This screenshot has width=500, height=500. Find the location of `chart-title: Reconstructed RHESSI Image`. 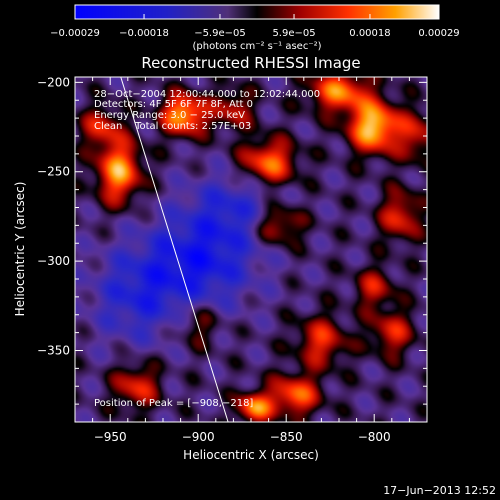

chart-title: Reconstructed RHESSI Image is located at coordinates (250, 63).